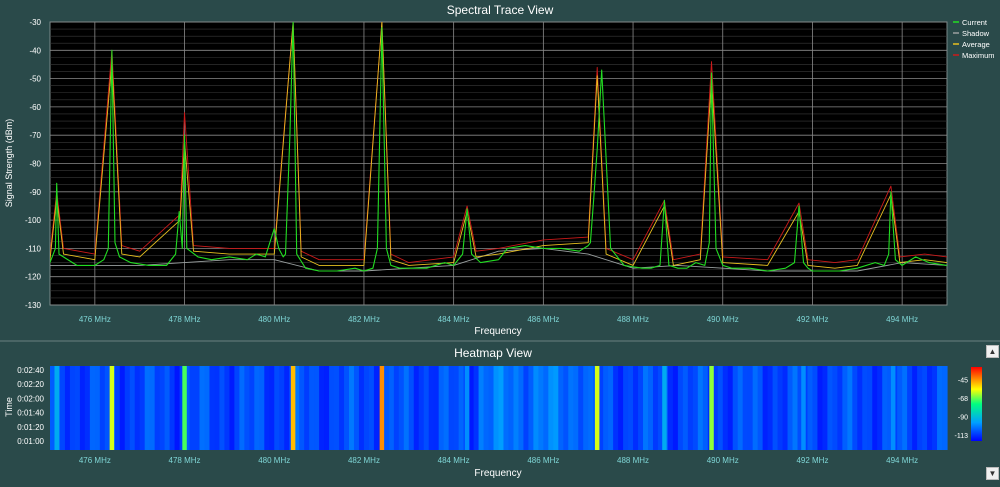 Image resolution: width=1000 pixels, height=487 pixels. I want to click on x-tick-label: 480 MHz, so click(274, 319).